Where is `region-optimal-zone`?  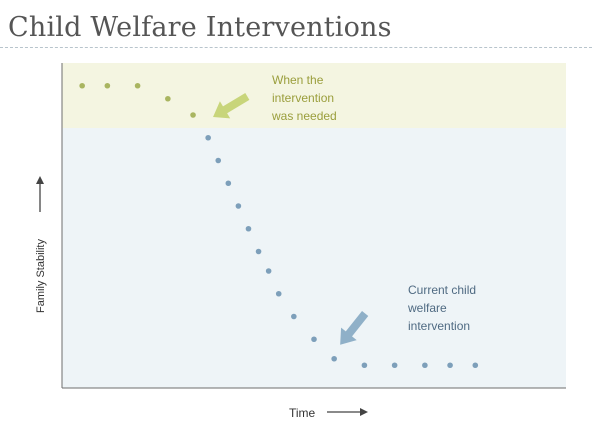
region-optimal-zone is located at coordinates (314, 95).